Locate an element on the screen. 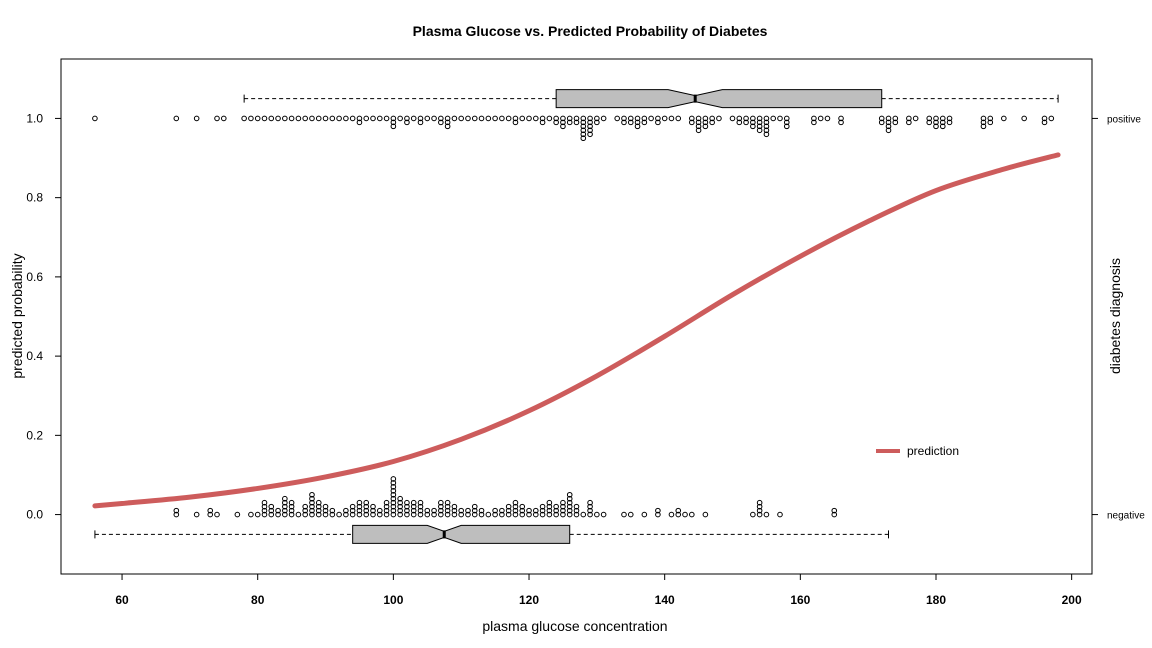 The width and height of the screenshot is (1152, 648). x-tick-label: 180 is located at coordinates (936, 600).